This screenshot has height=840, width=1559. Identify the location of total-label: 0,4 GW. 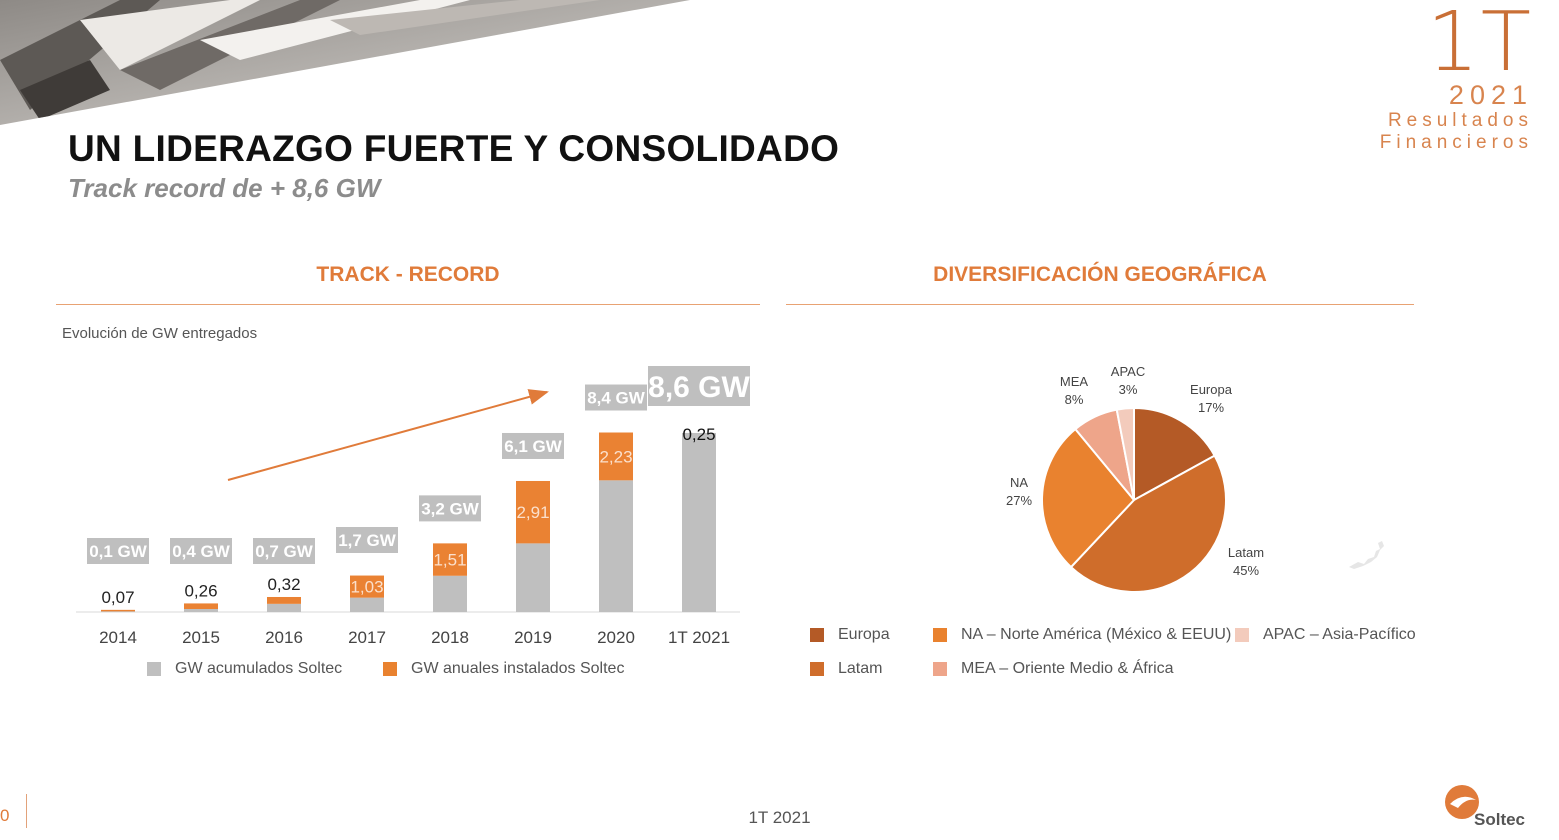
(201, 551).